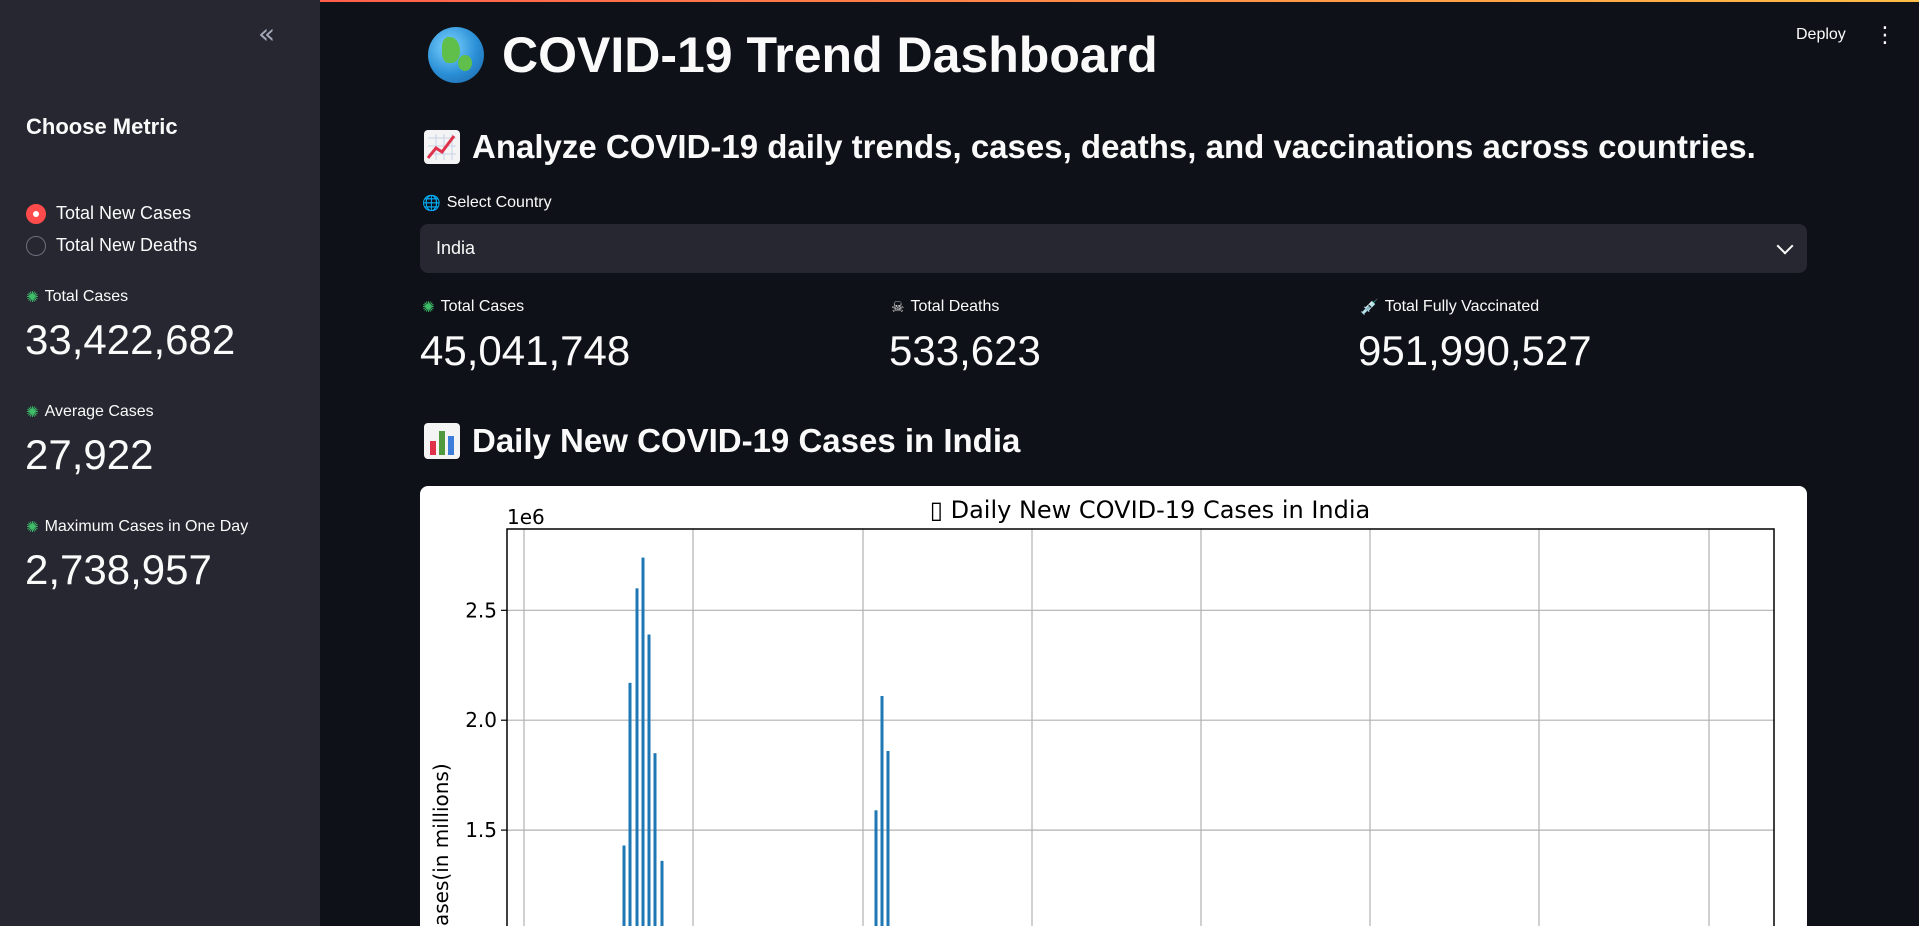 This screenshot has width=1919, height=926. I want to click on globe-meridians-icon: 🌐, so click(431, 203).